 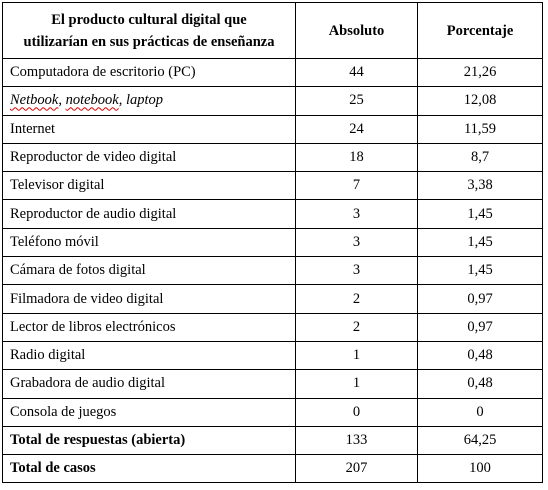 What do you see at coordinates (149, 469) in the screenshot?
I see `total-label: Total de casos` at bounding box center [149, 469].